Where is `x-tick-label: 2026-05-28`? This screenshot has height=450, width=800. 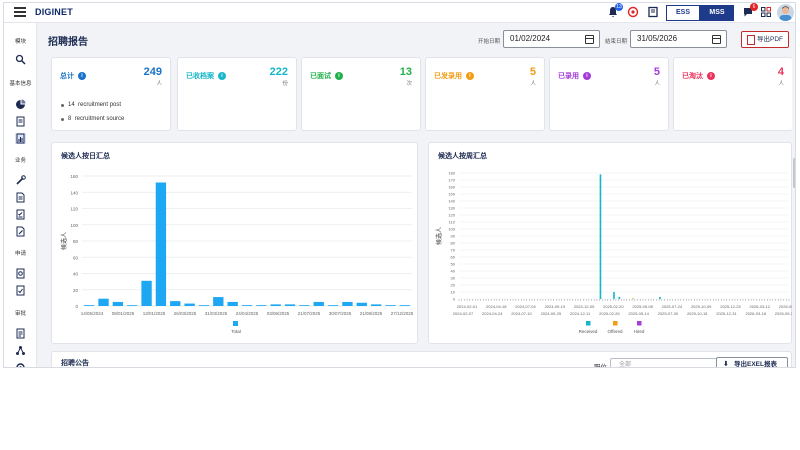 x-tick-label: 2026-05-28 is located at coordinates (786, 306).